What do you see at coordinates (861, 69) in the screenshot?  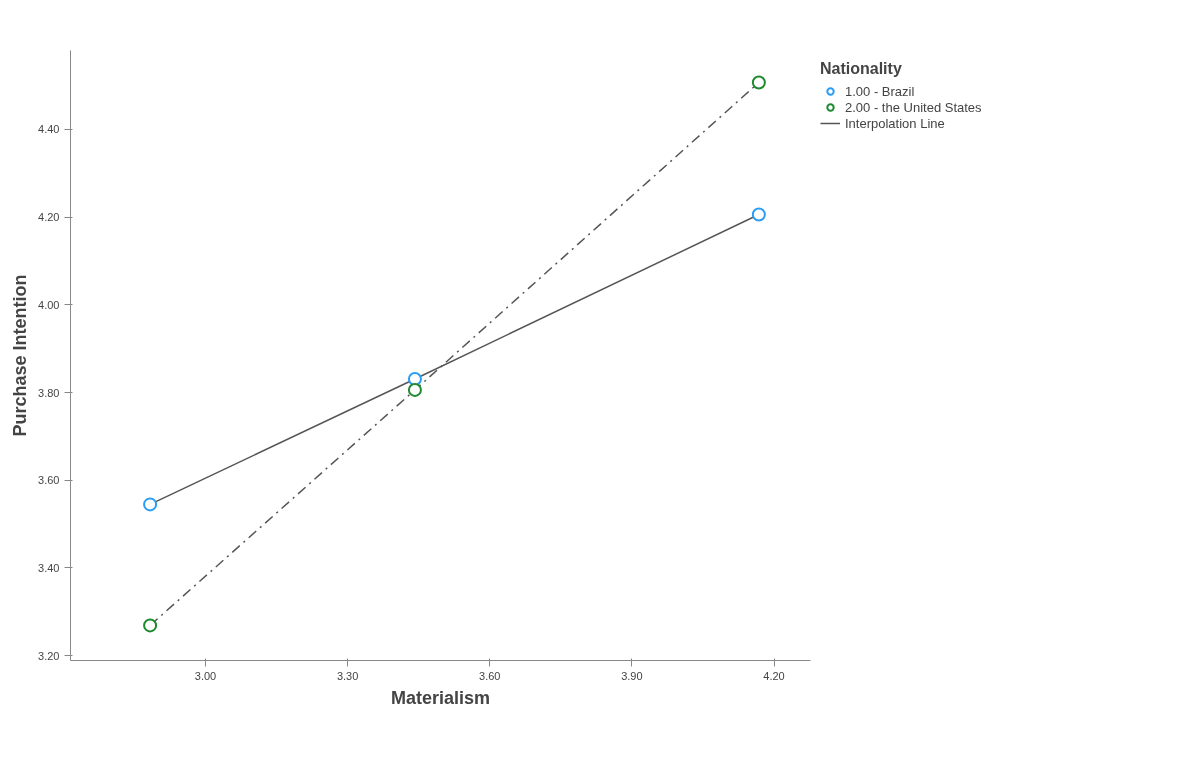 I see `legend-title: Nationality` at bounding box center [861, 69].